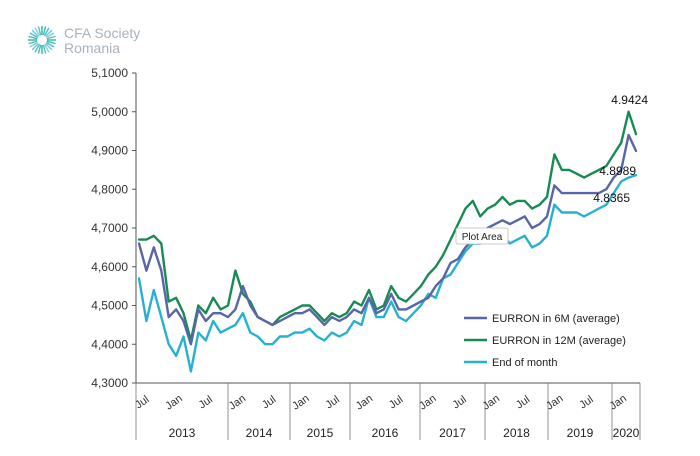  I want to click on cfa-logo-icon, so click(42, 40).